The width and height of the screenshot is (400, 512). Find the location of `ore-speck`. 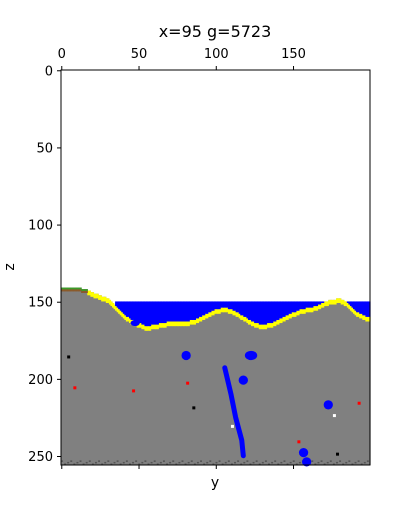

ore-speck is located at coordinates (194, 408).